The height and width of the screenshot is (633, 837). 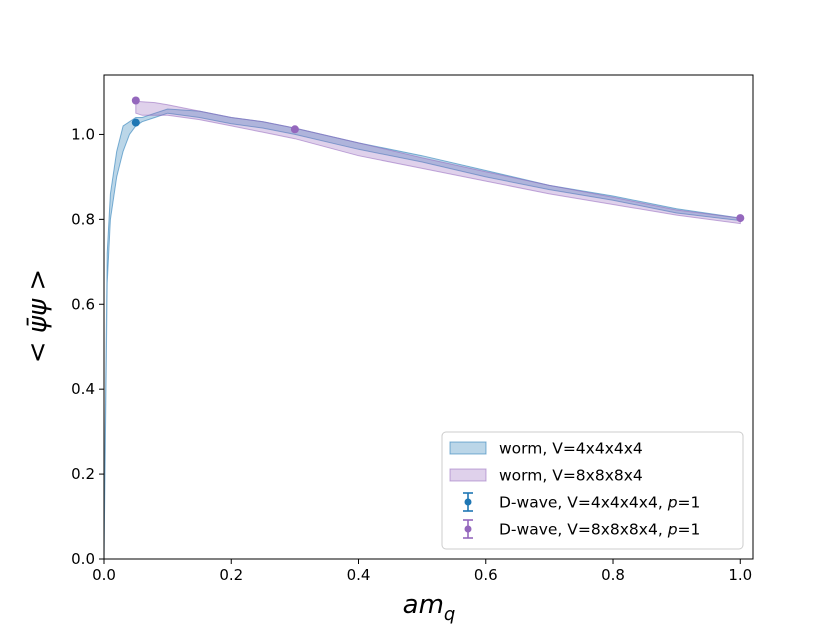 What do you see at coordinates (571, 449) in the screenshot?
I see `legend-label-1: worm, V=4x4x4x4` at bounding box center [571, 449].